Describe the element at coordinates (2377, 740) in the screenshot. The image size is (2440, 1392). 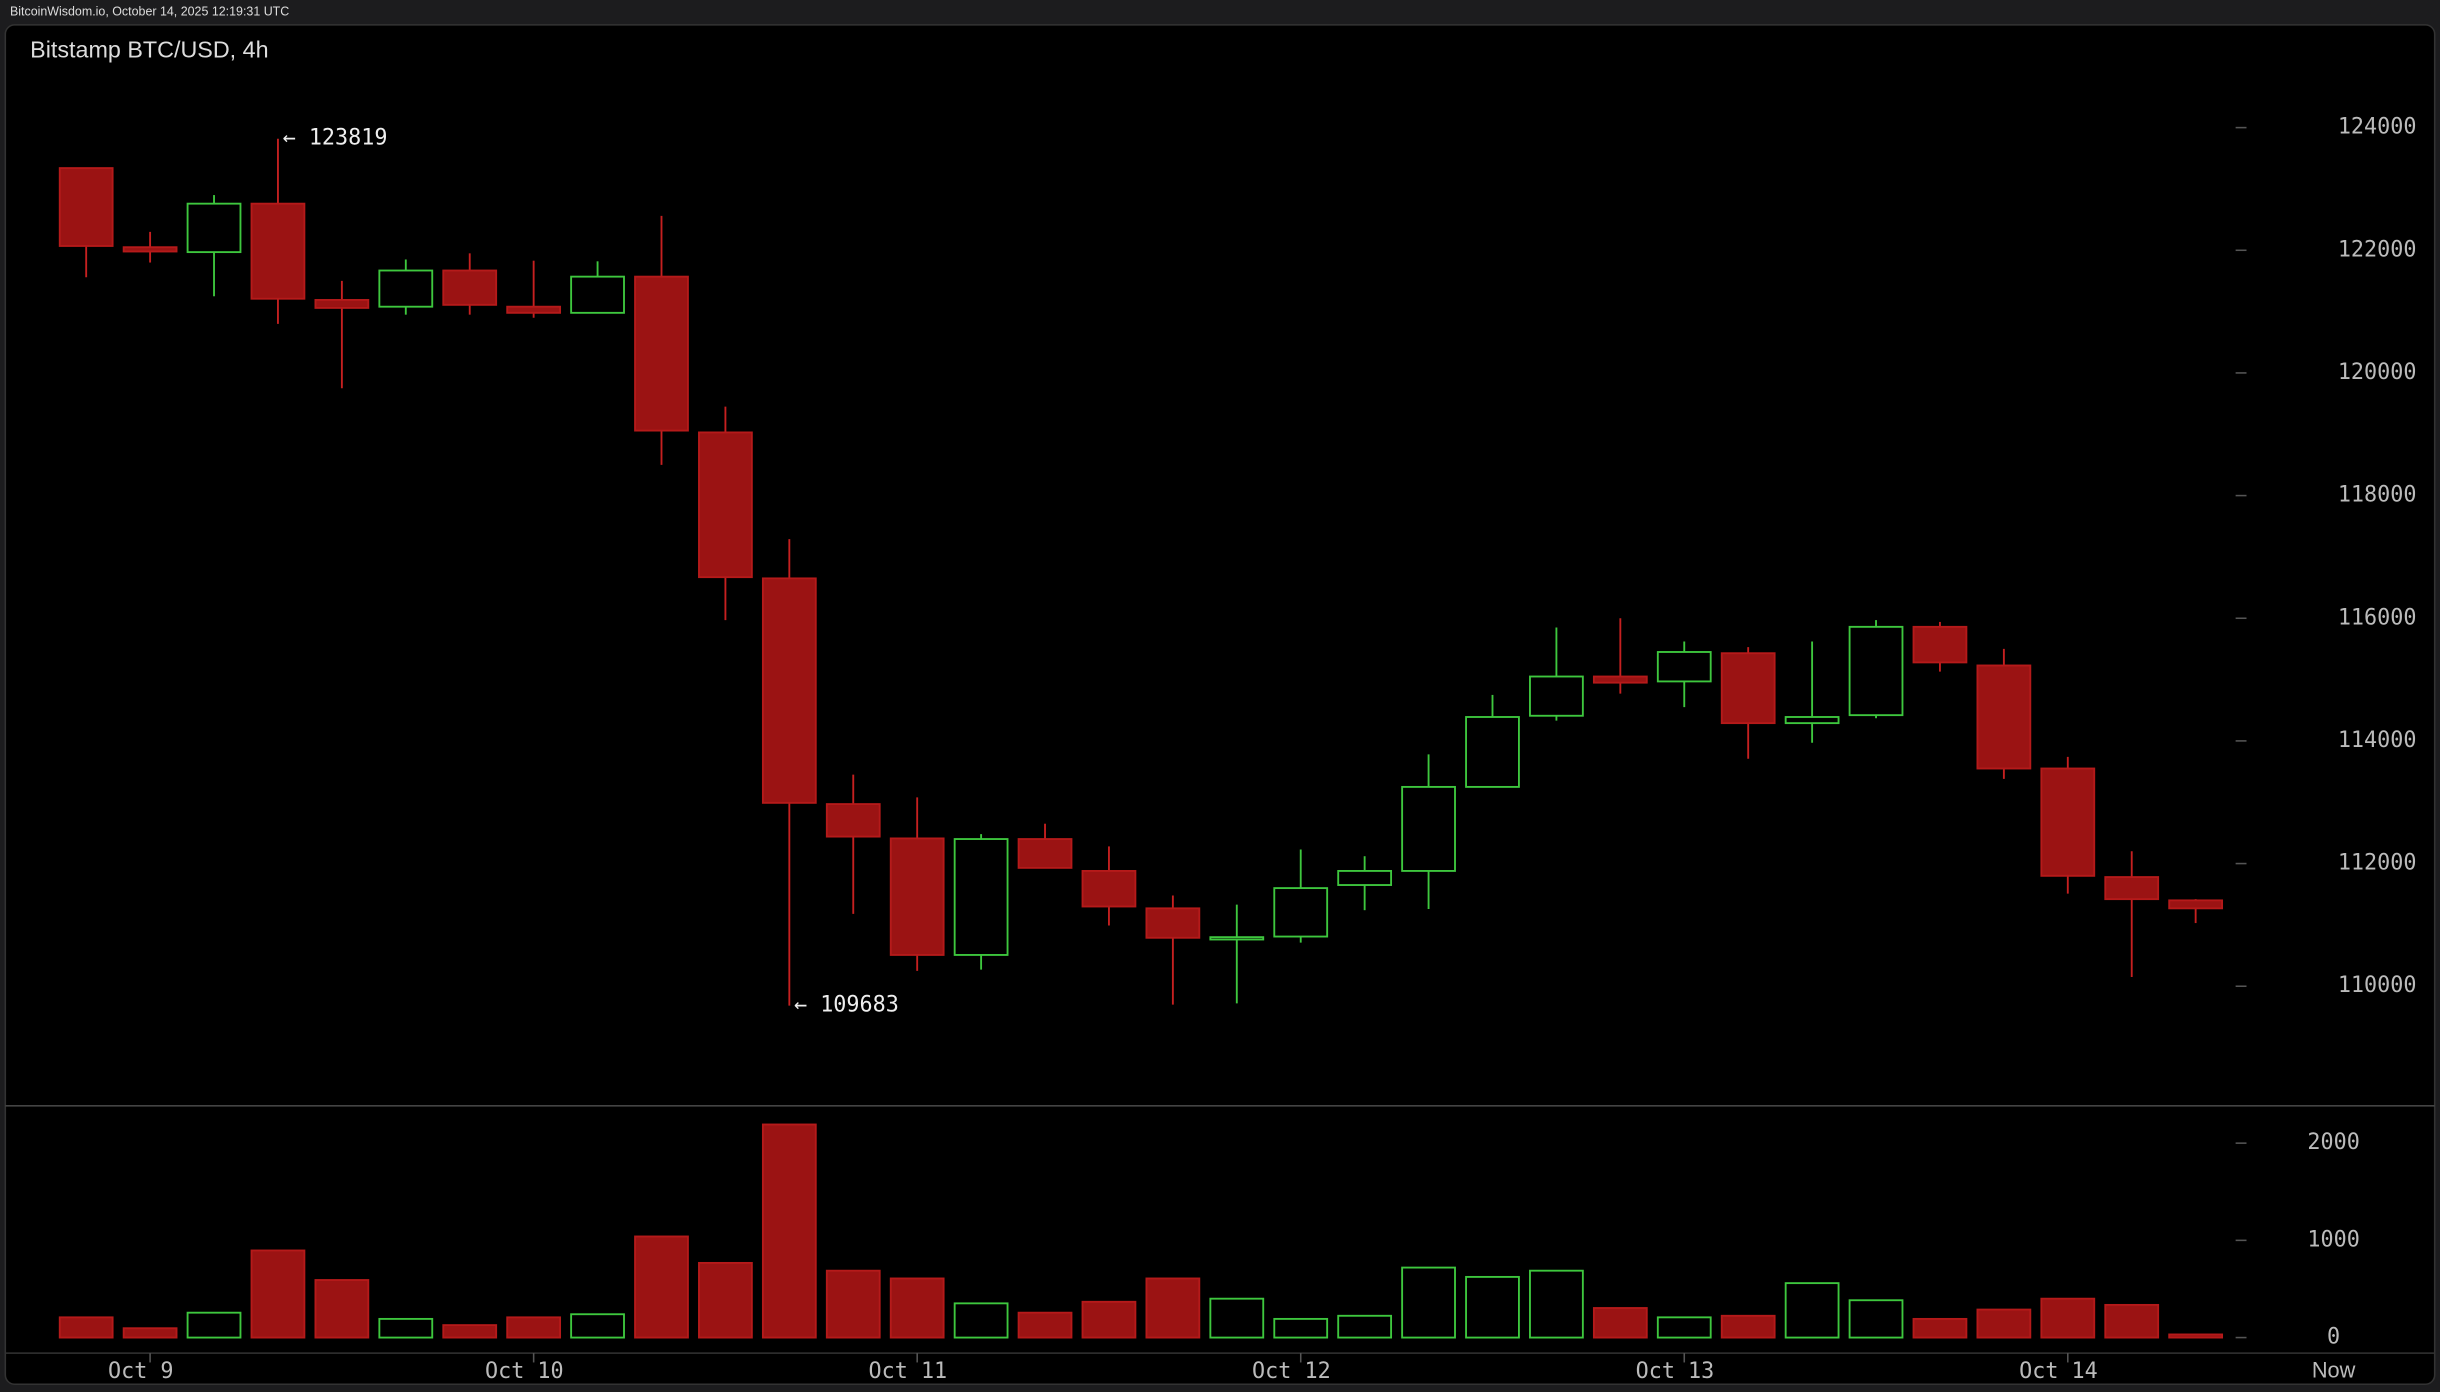
I see `y-tick-label: 114000` at that location.